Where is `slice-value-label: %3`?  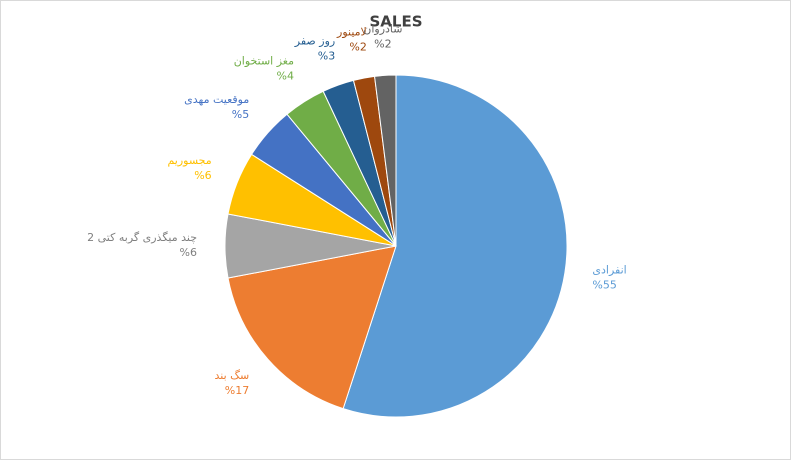 slice-value-label: %3 is located at coordinates (326, 55).